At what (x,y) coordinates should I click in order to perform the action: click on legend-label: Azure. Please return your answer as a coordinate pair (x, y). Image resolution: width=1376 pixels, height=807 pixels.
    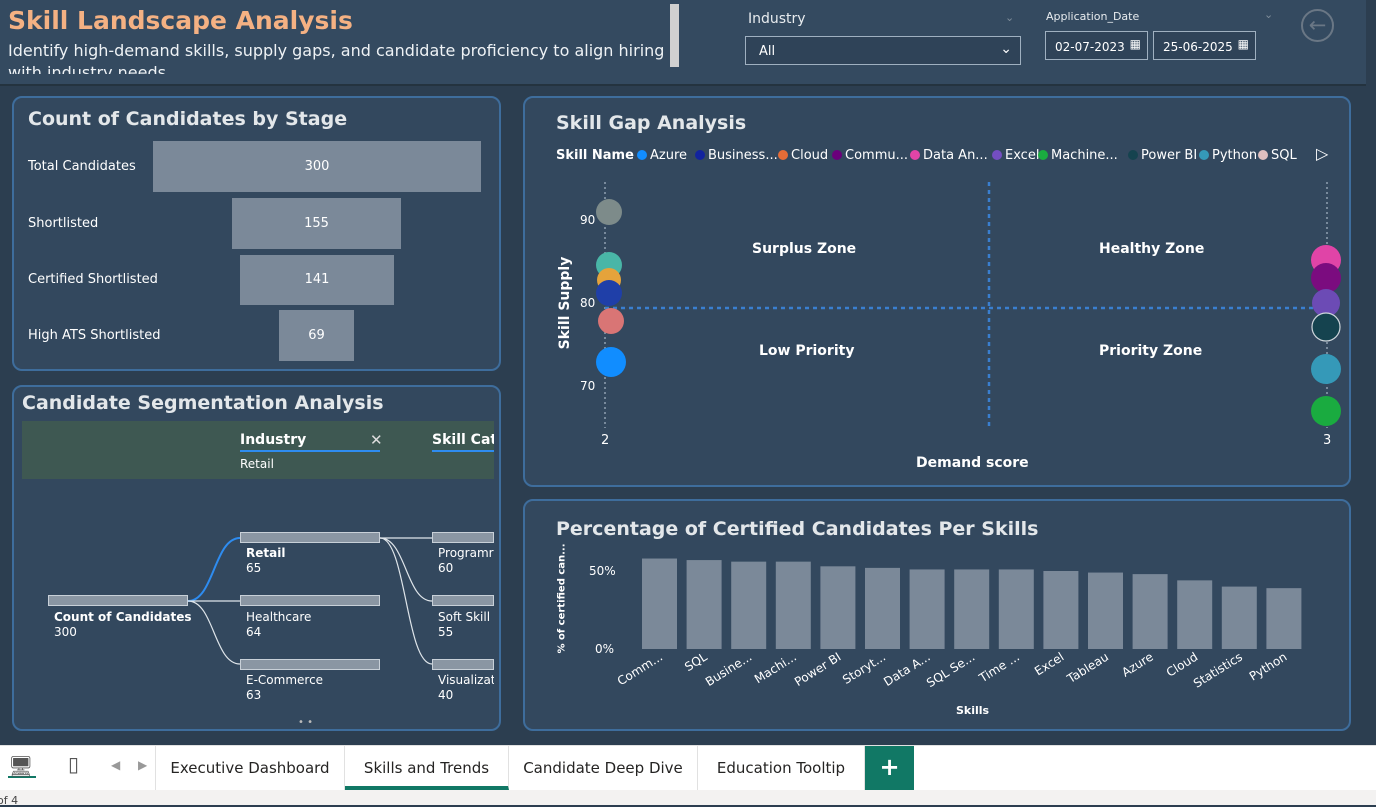
    Looking at the image, I should click on (669, 155).